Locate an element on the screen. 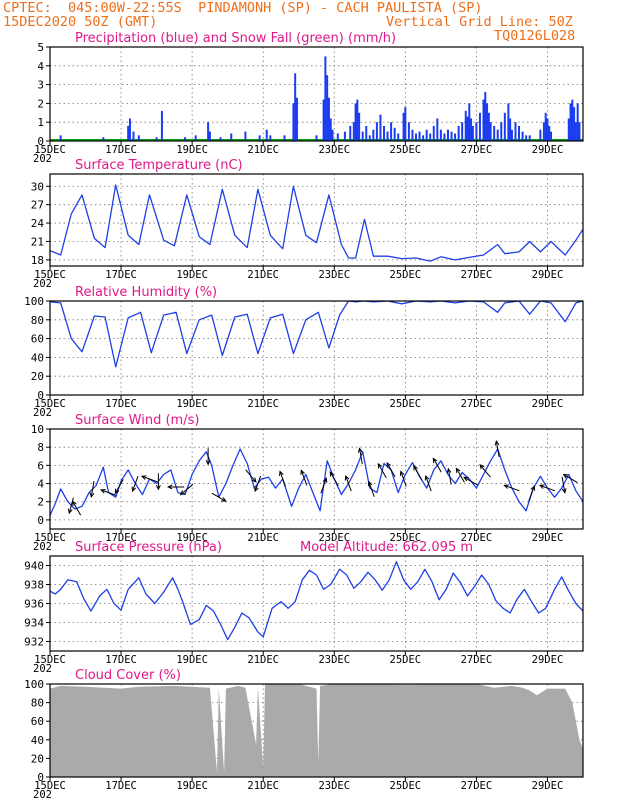 The height and width of the screenshot is (800, 618). plot-area is located at coordinates (316, 601).